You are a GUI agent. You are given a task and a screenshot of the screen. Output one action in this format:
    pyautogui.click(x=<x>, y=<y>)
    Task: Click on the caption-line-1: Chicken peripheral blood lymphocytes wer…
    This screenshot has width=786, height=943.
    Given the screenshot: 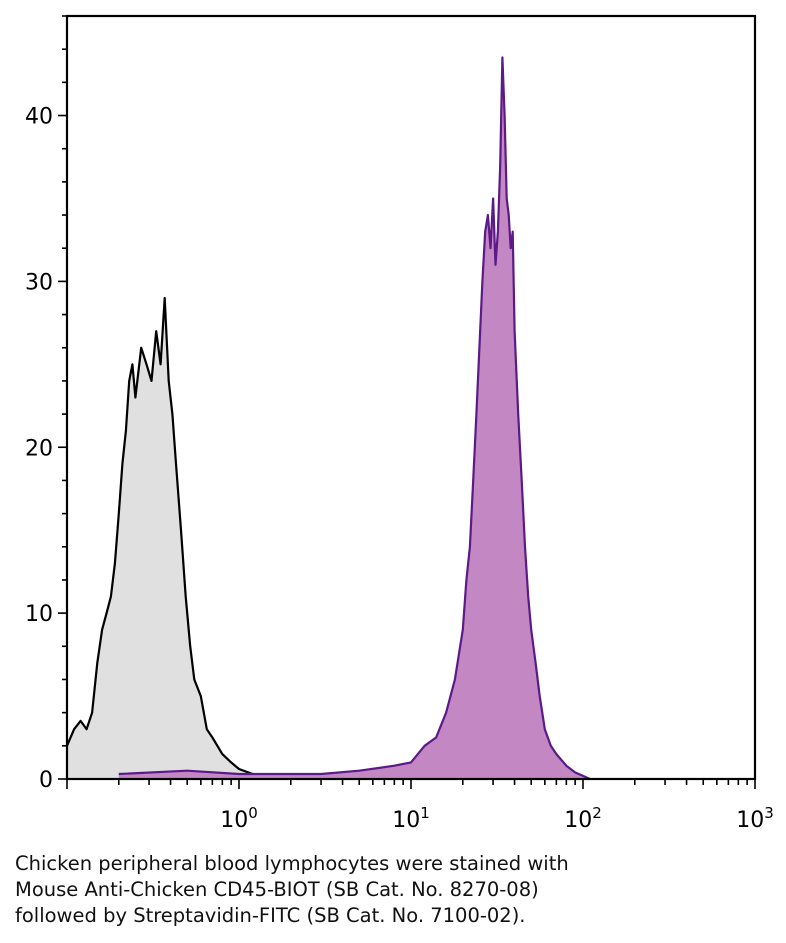 What is the action you would take?
    pyautogui.click(x=292, y=863)
    